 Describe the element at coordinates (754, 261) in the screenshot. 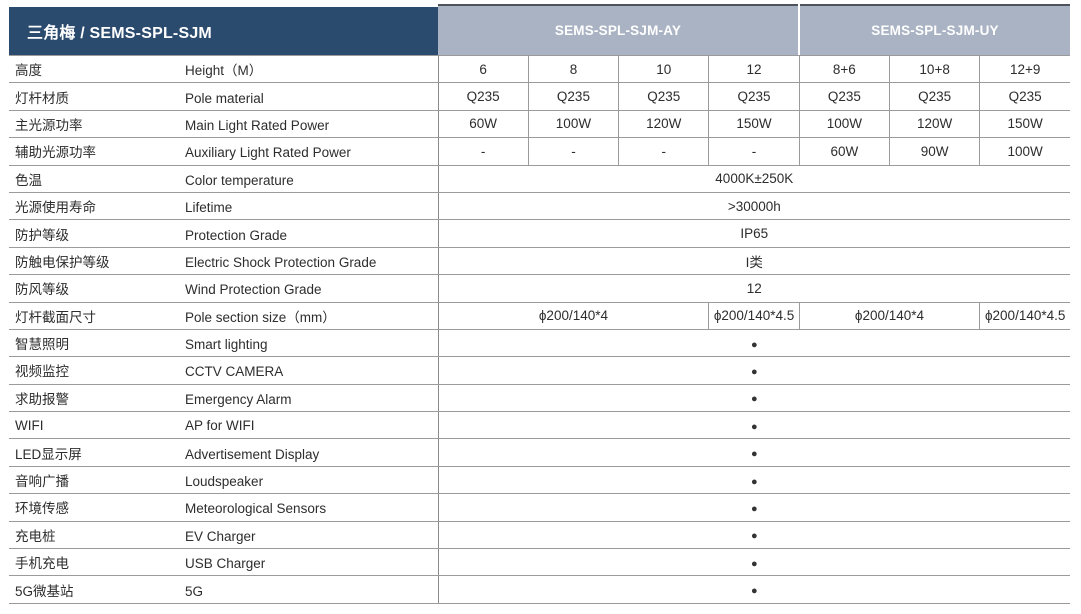

I see `spec-value-cell: I类` at that location.